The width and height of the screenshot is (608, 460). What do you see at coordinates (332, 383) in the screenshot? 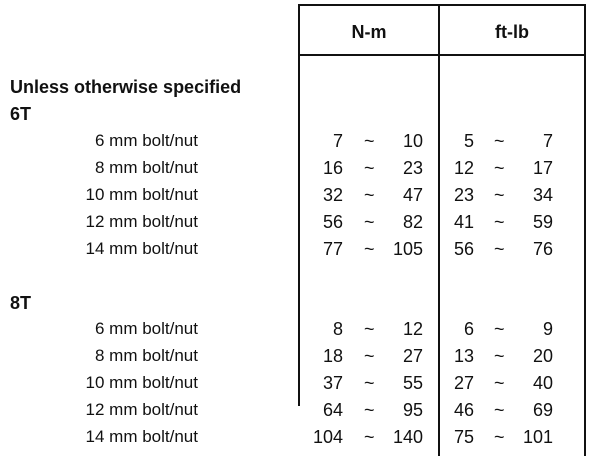
I see `nm-min-value: 37` at bounding box center [332, 383].